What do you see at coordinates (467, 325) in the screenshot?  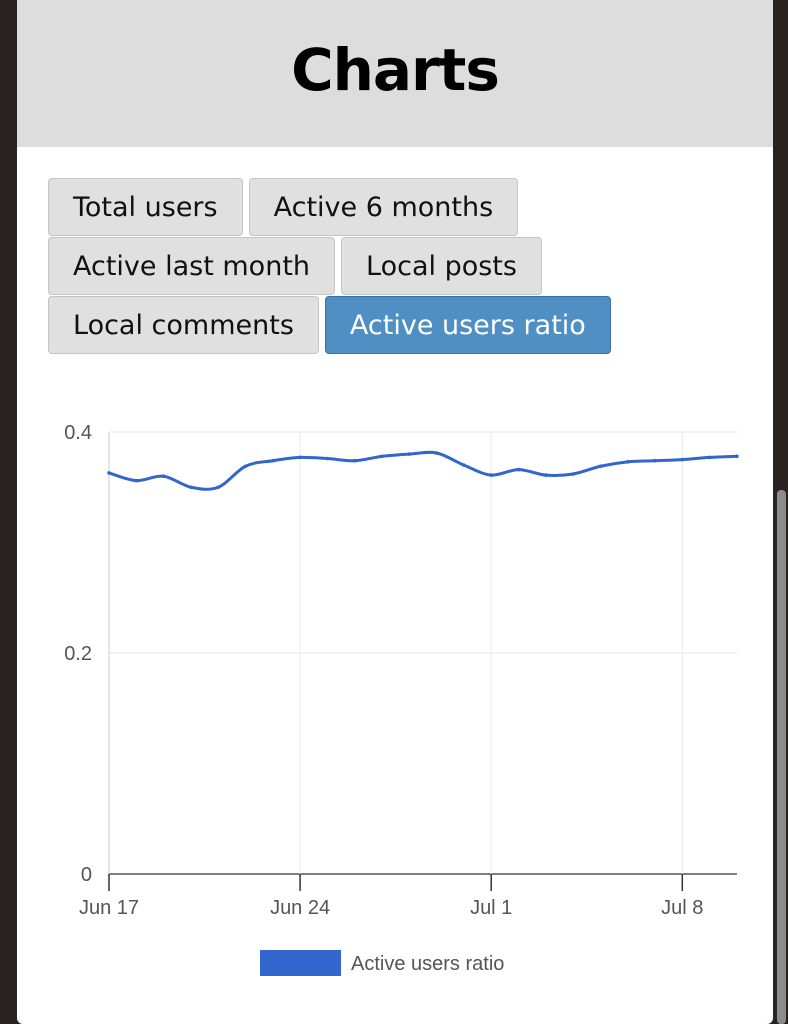 I see `active-users-ratio-button: Active users ratio` at bounding box center [467, 325].